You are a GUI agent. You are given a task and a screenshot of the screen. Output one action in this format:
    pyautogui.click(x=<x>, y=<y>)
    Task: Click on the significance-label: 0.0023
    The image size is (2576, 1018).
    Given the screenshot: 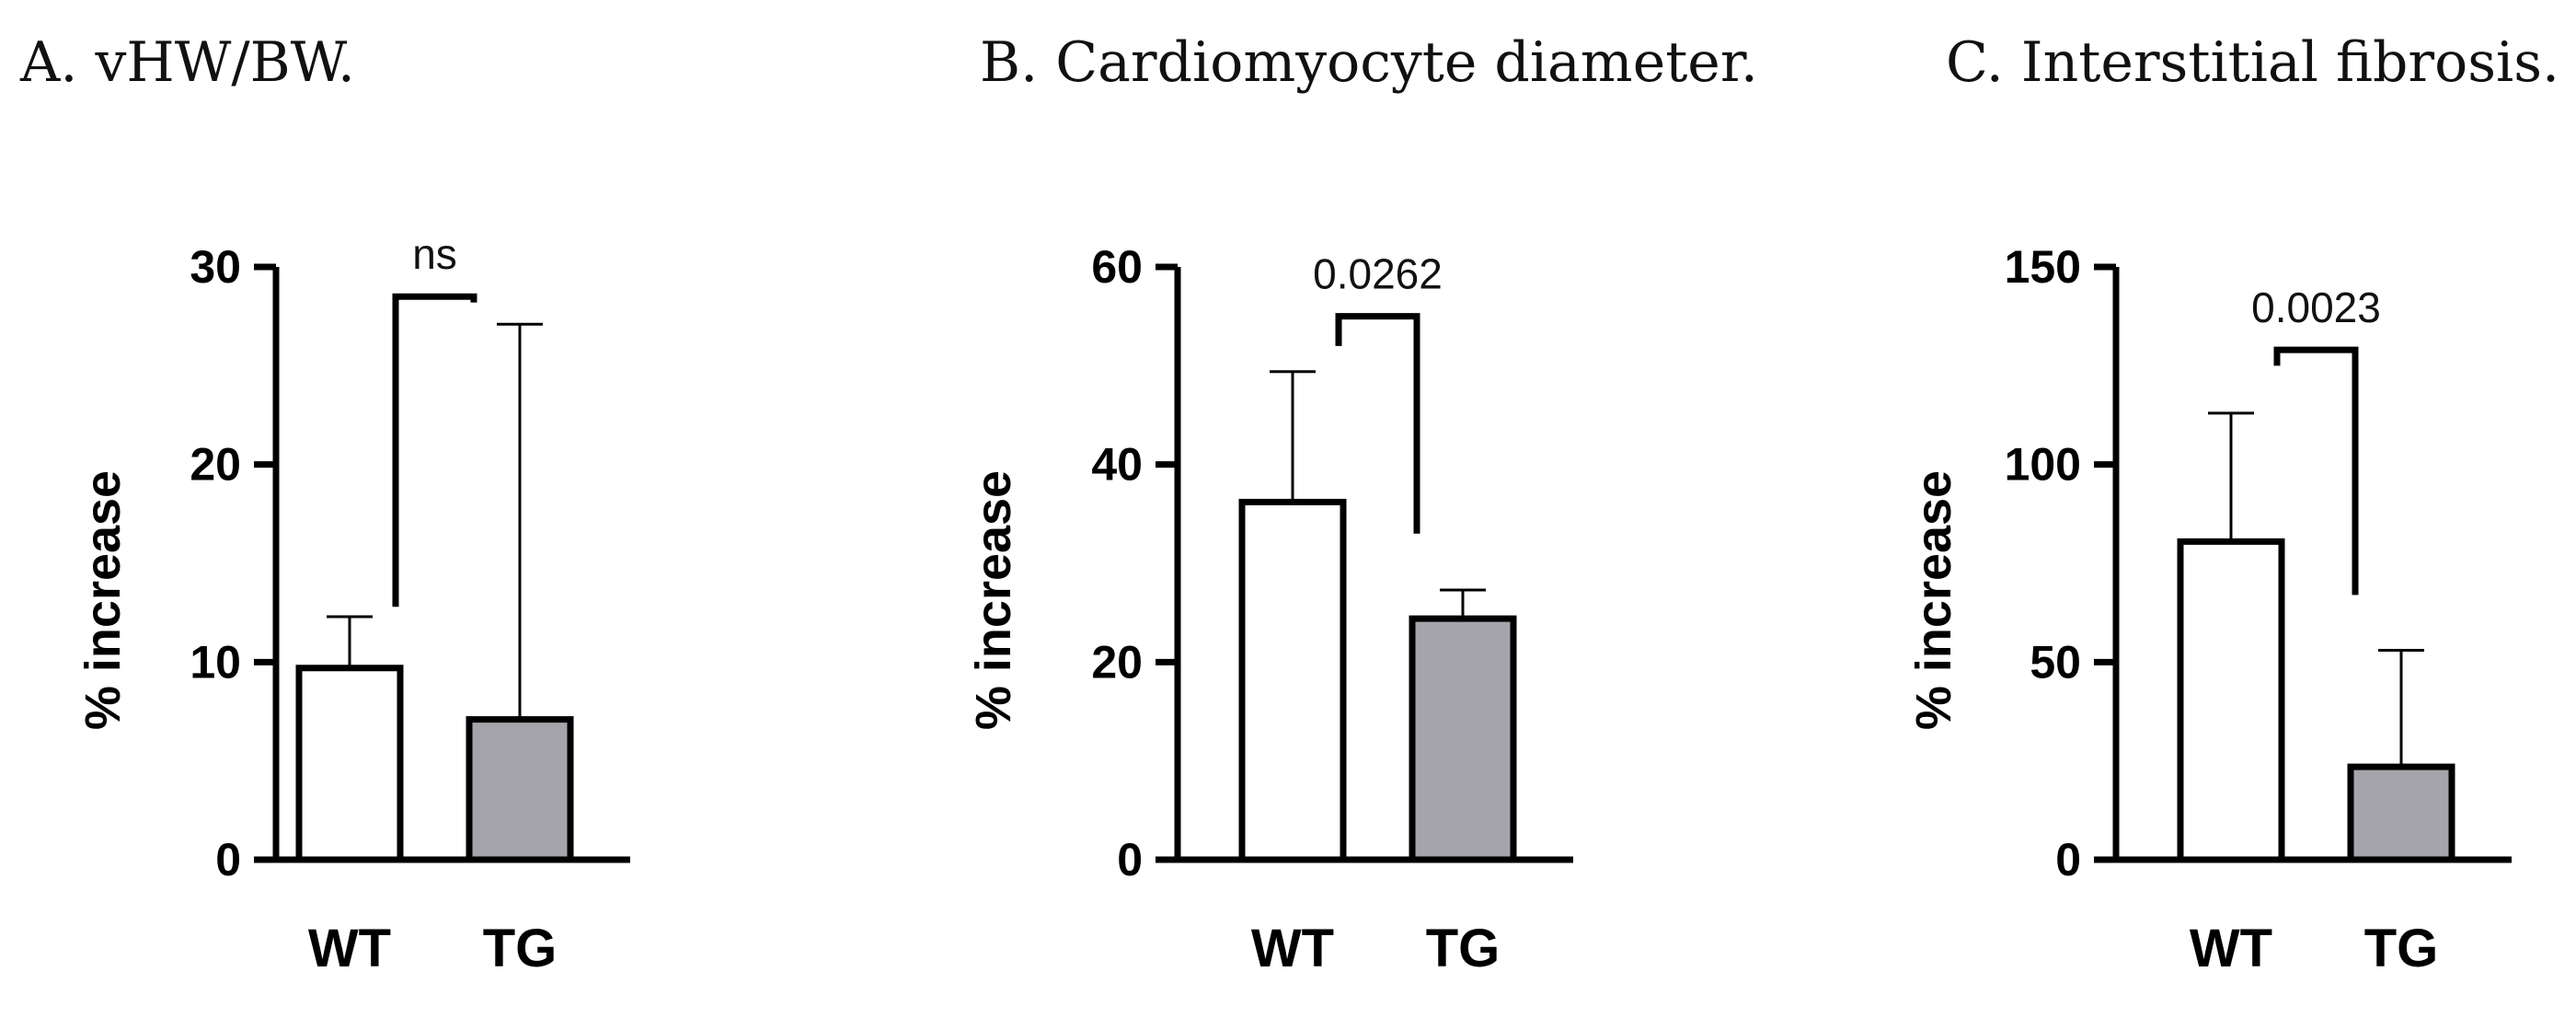 What is the action you would take?
    pyautogui.click(x=2316, y=307)
    